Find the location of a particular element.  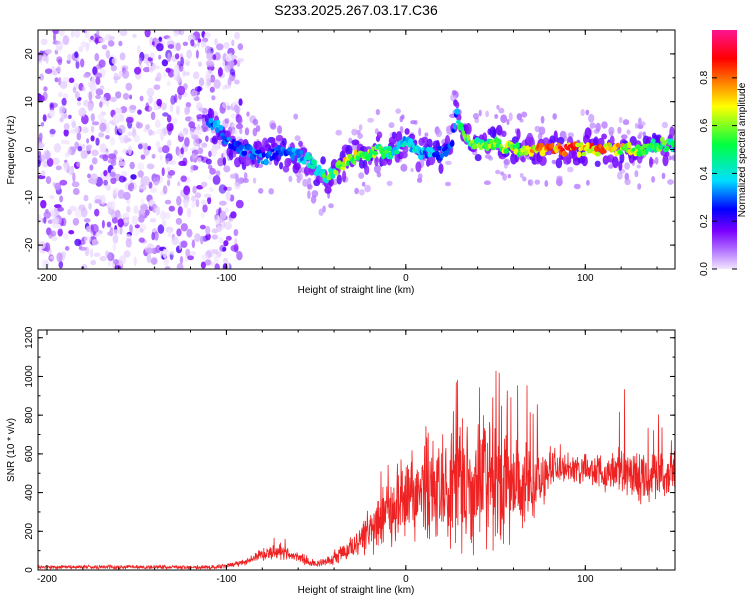

spectrogram-xlabel: Height of straight line (km) is located at coordinates (356, 290).